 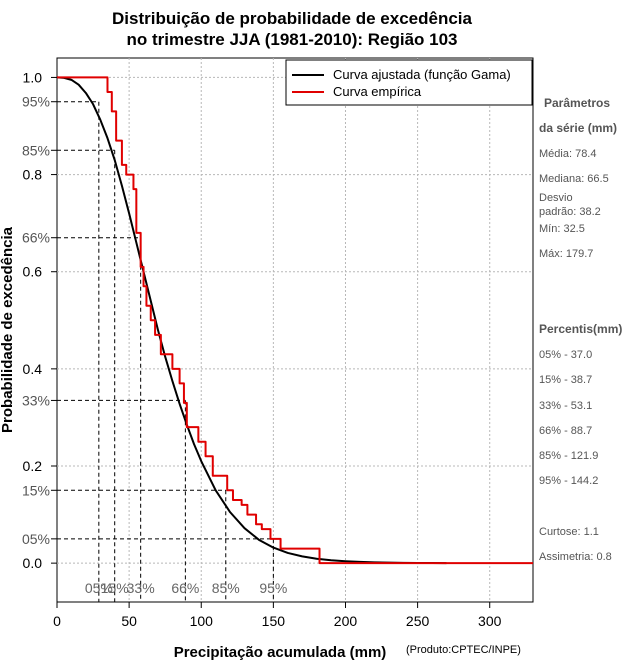 What do you see at coordinates (418, 621) in the screenshot?
I see `x-tick-label: 250` at bounding box center [418, 621].